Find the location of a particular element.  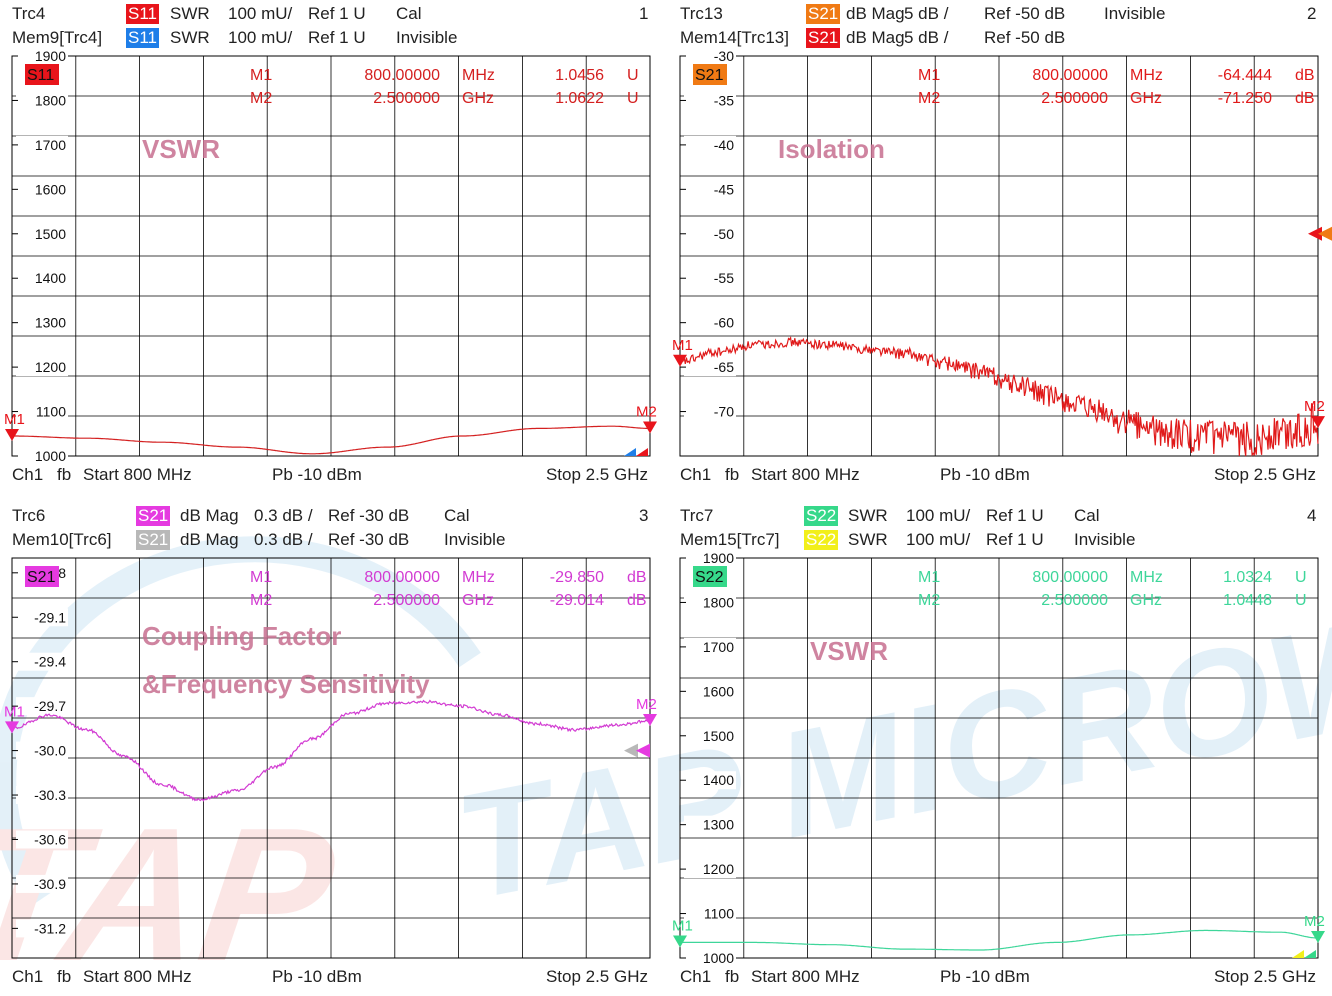

header-trace: Mem14[Trc13] is located at coordinates (734, 37).